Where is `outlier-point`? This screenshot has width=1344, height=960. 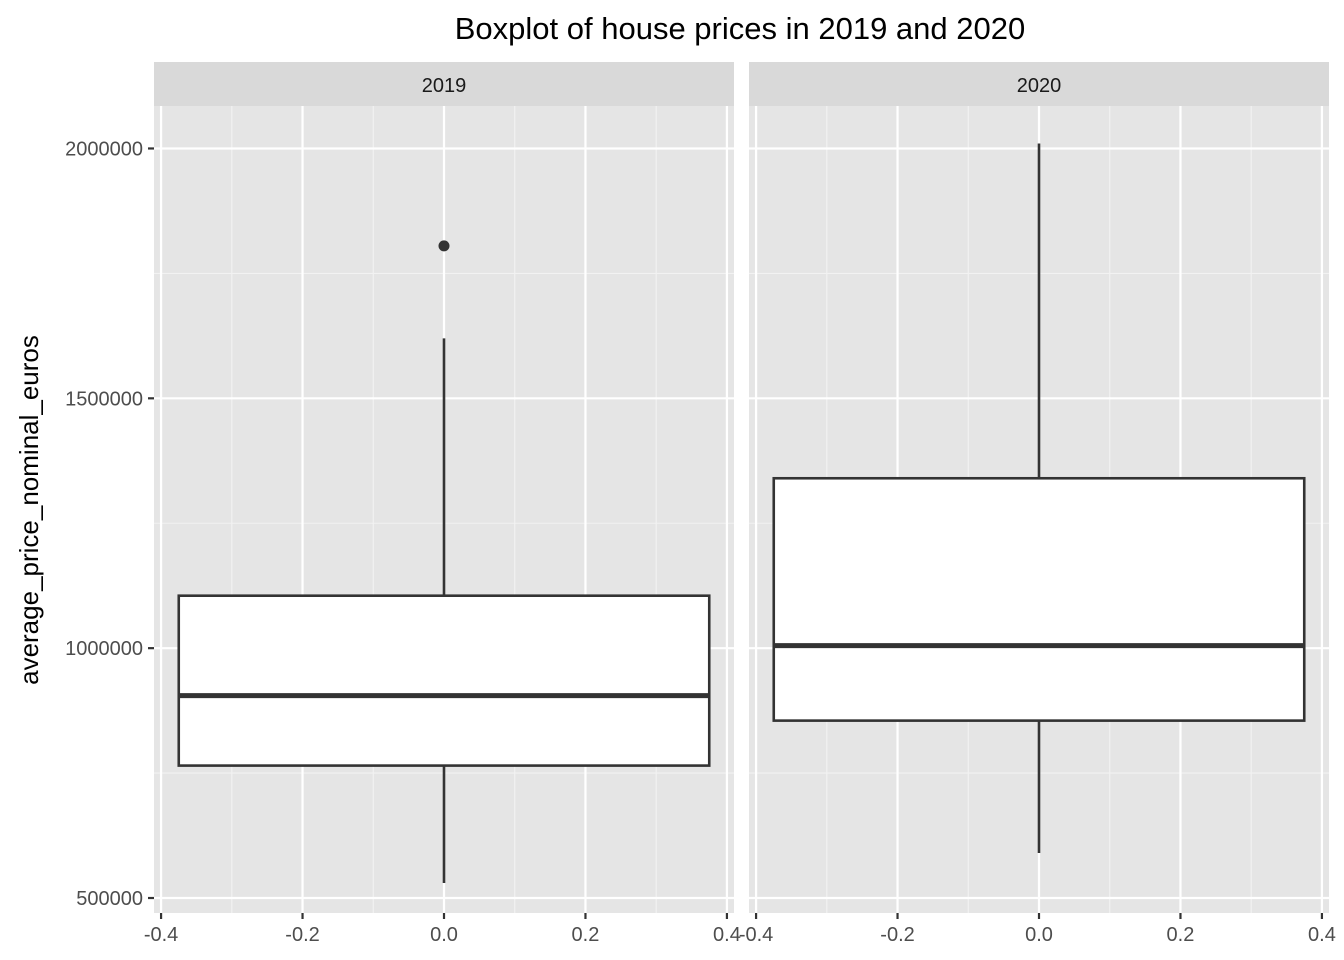
outlier-point is located at coordinates (444, 246).